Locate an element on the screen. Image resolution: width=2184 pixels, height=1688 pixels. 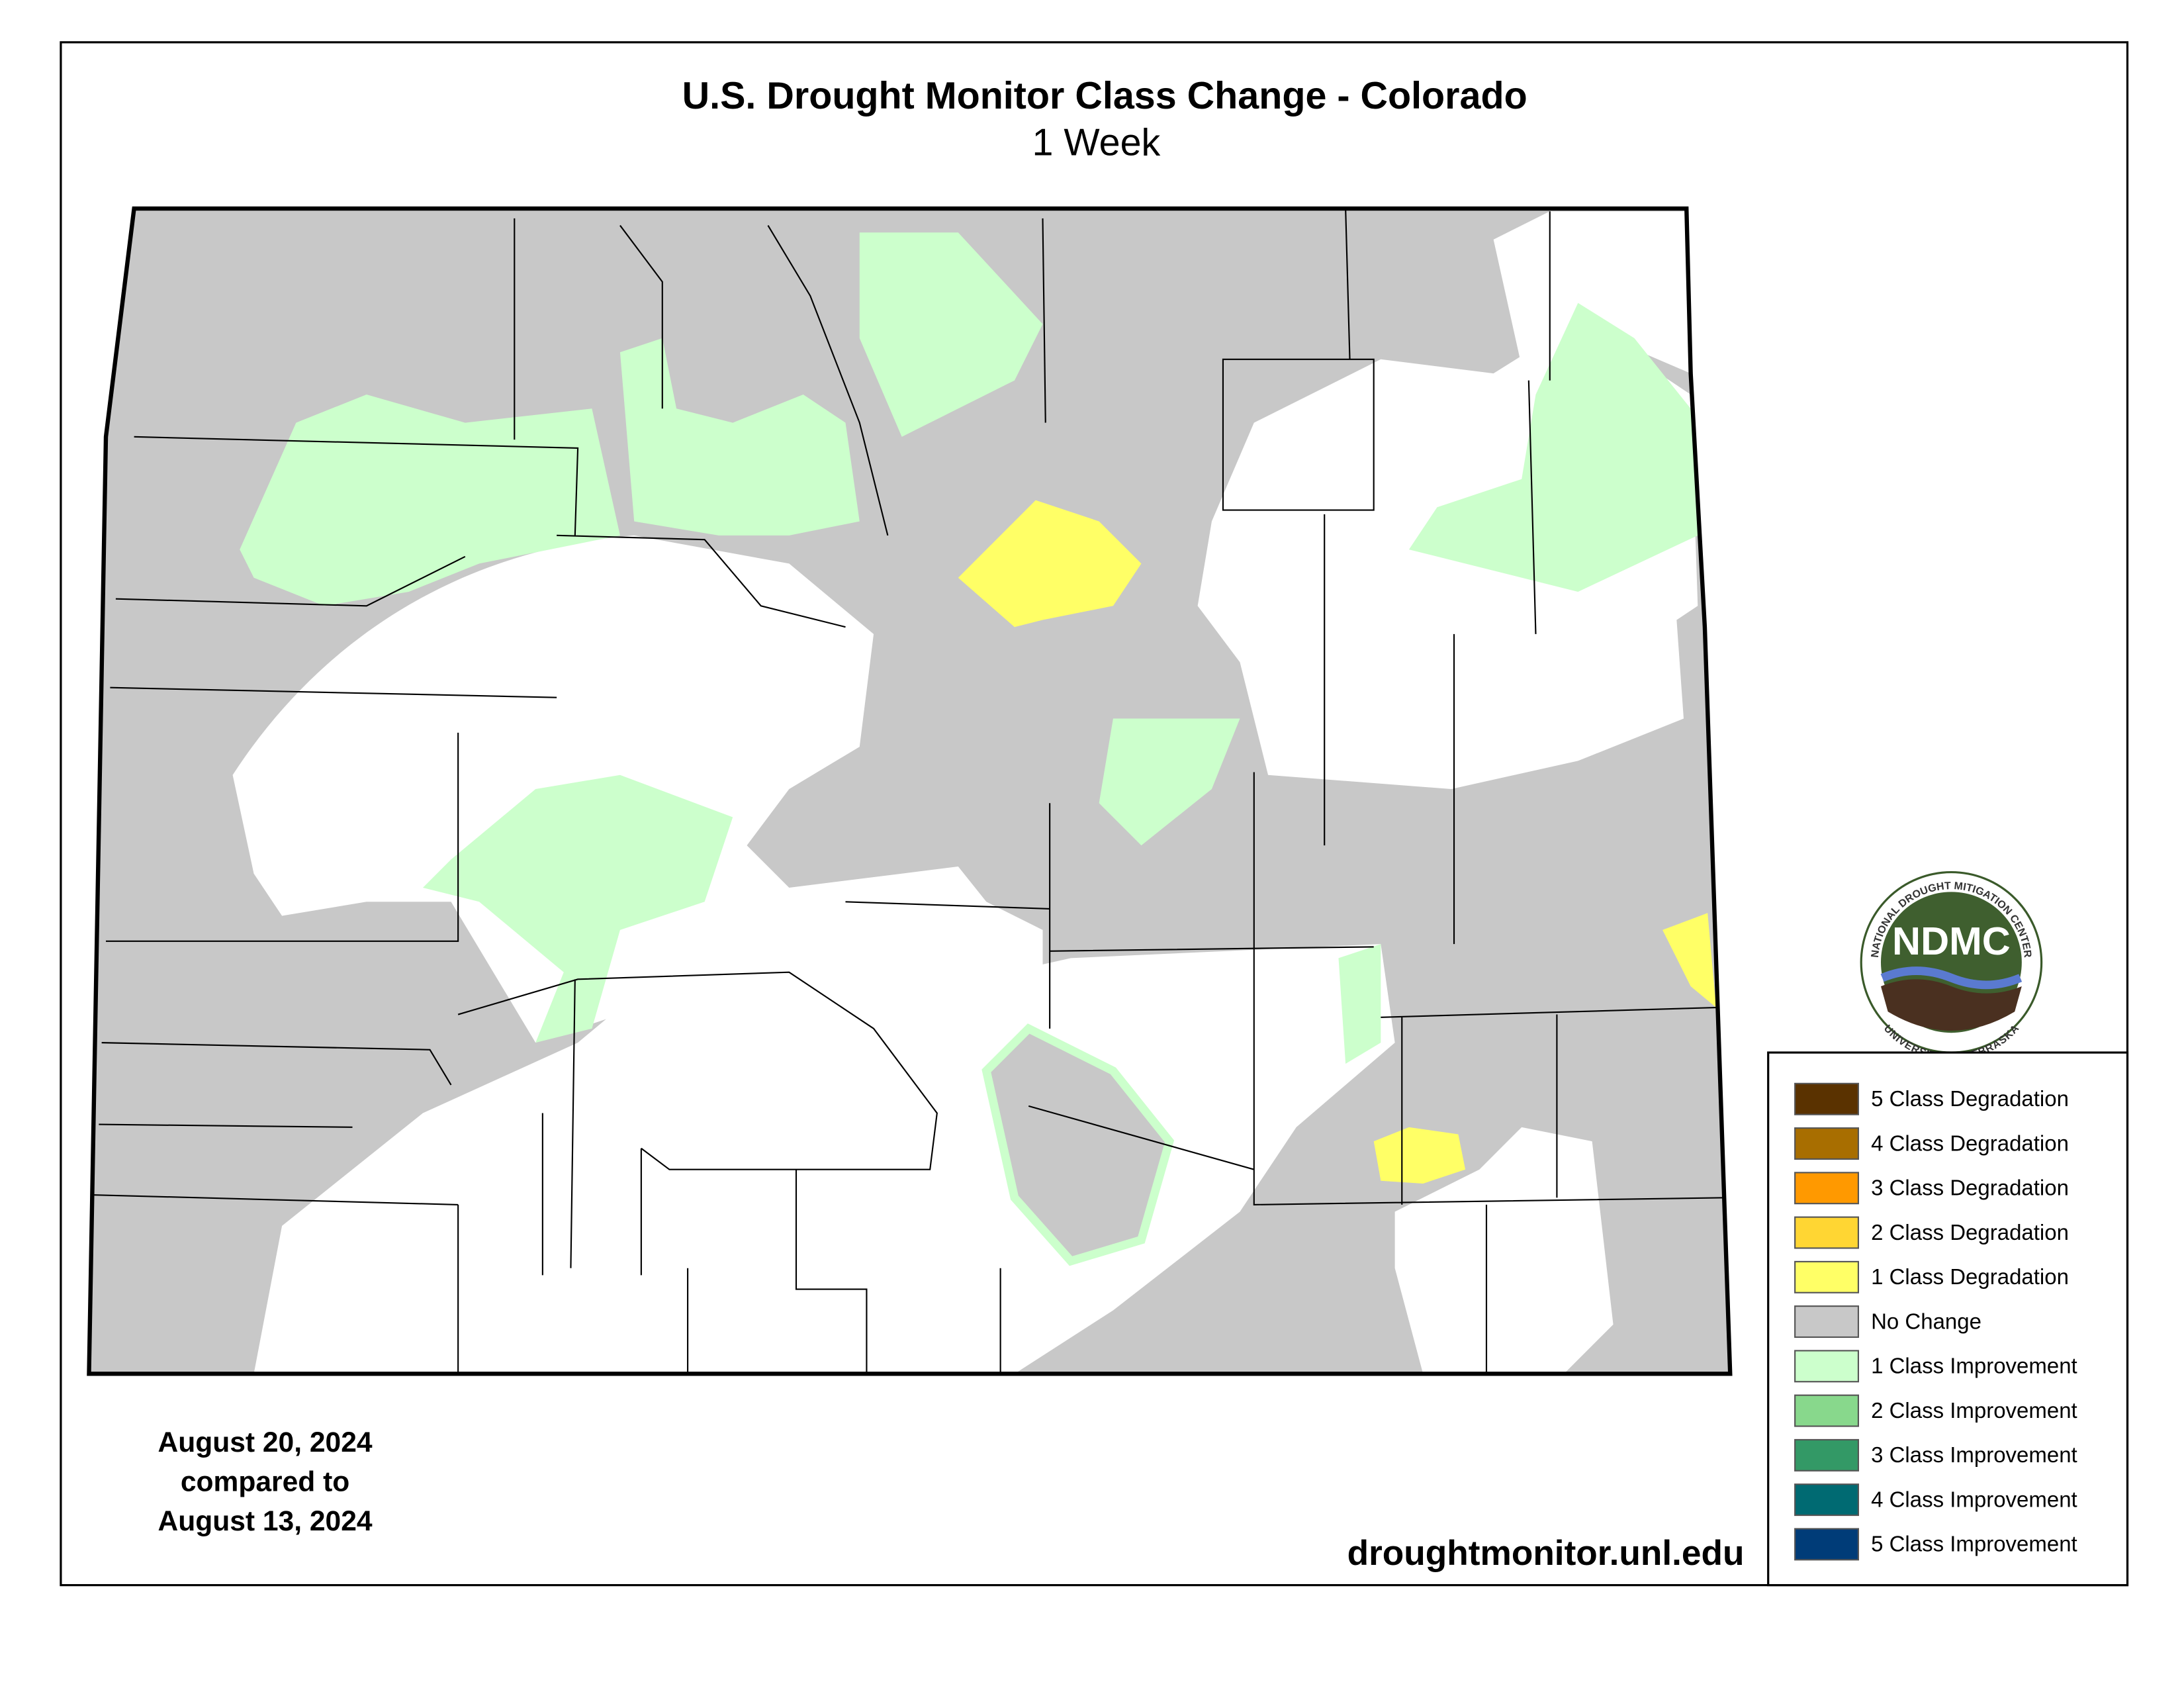
legend-label: 4 Class Improvement is located at coordinates (1974, 1499).